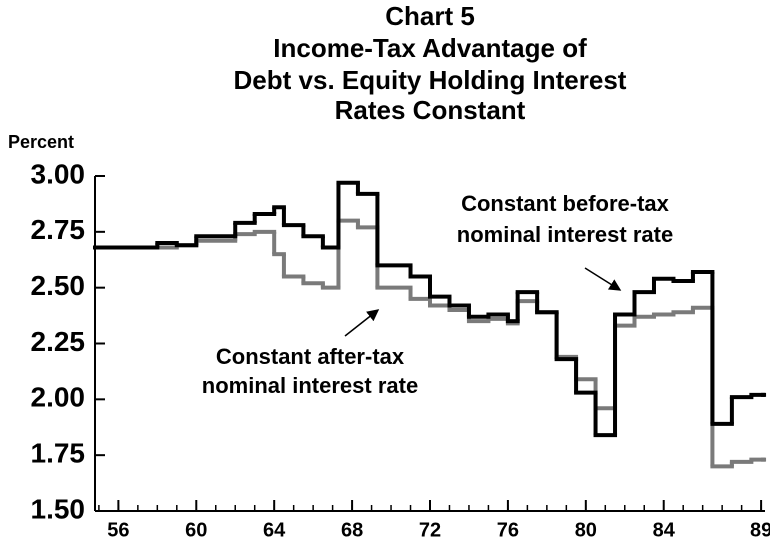 The width and height of the screenshot is (770, 553). What do you see at coordinates (58, 397) in the screenshot?
I see `y-tick-label: 2.00` at bounding box center [58, 397].